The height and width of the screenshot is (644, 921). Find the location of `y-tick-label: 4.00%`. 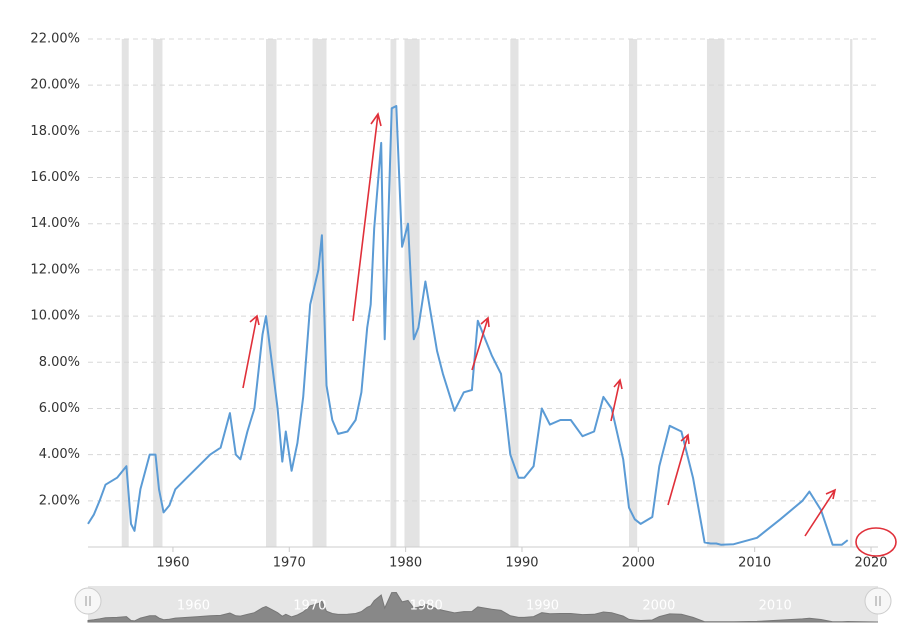

y-tick-label: 4.00% is located at coordinates (59, 454).